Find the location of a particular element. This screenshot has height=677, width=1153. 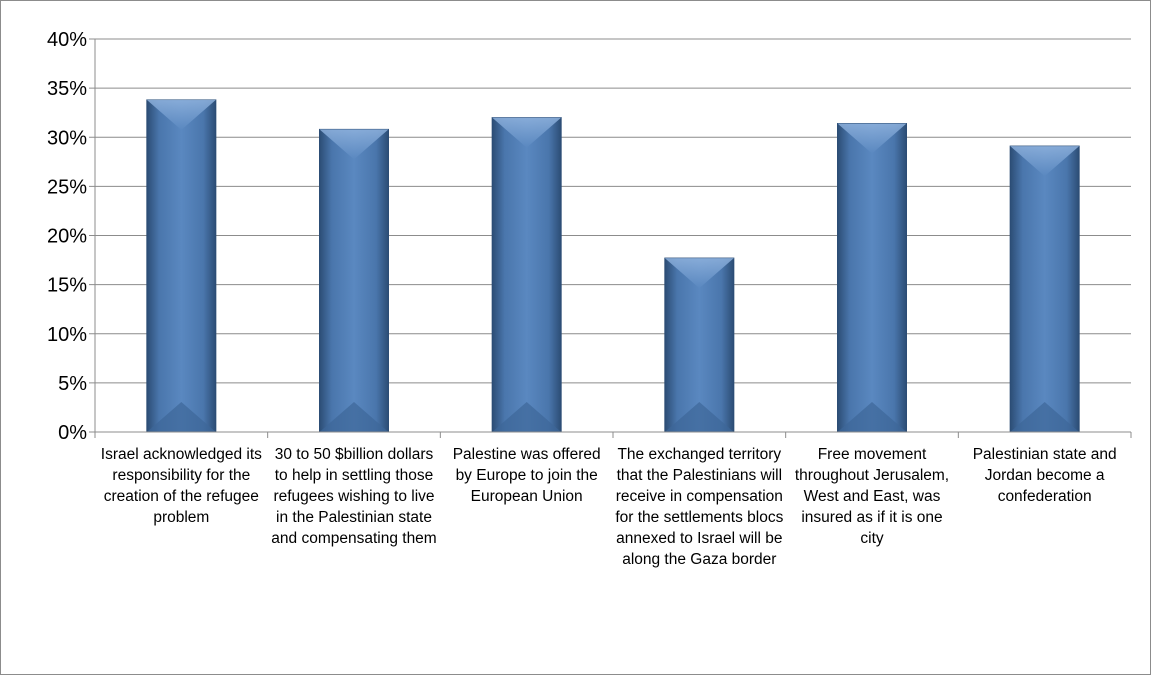

y-tick-label: 10% is located at coordinates (67, 335).